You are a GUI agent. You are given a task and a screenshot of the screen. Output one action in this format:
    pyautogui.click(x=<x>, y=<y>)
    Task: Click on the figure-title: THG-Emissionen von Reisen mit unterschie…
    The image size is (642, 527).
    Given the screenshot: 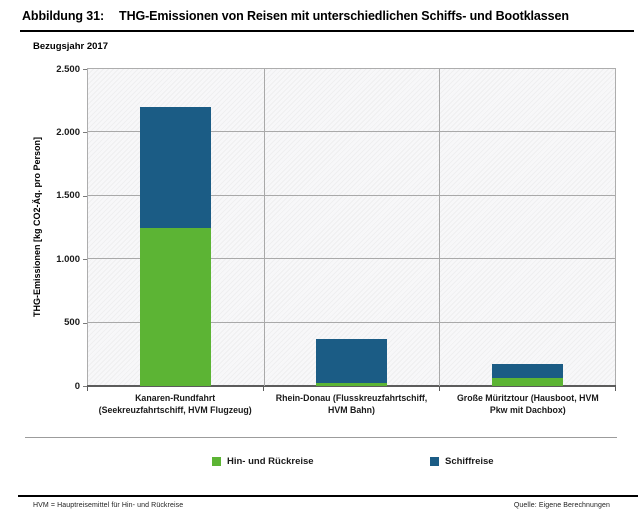 What is the action you would take?
    pyautogui.click(x=344, y=16)
    